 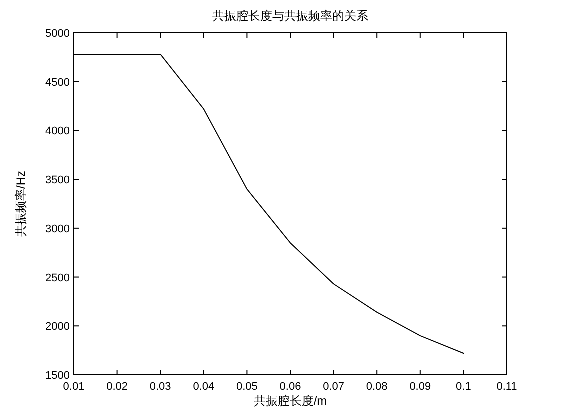 I want to click on y-tick-label: 5000, so click(x=58, y=34).